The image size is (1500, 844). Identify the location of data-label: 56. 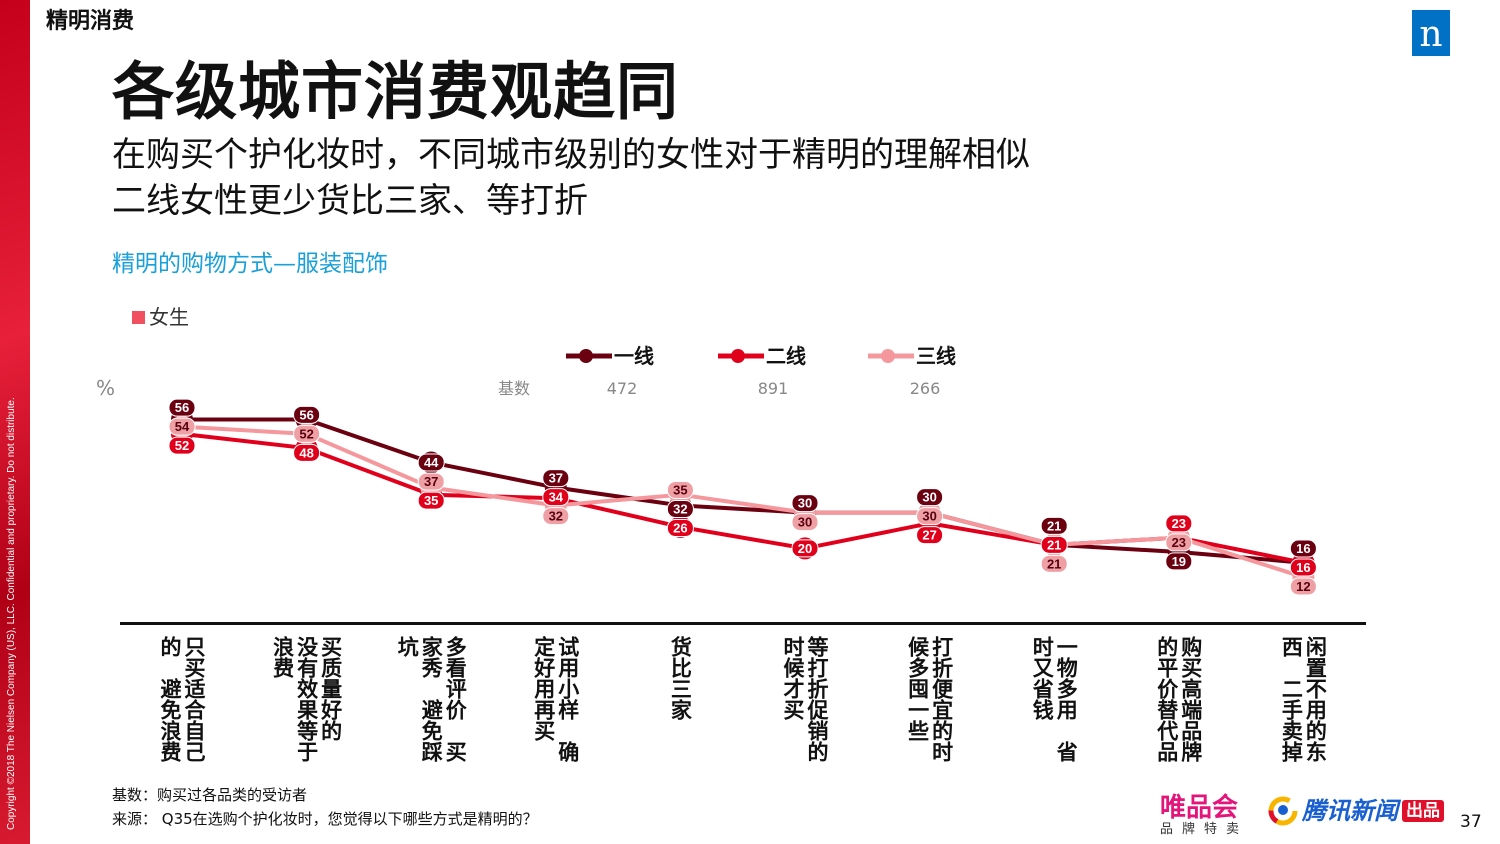
(307, 414).